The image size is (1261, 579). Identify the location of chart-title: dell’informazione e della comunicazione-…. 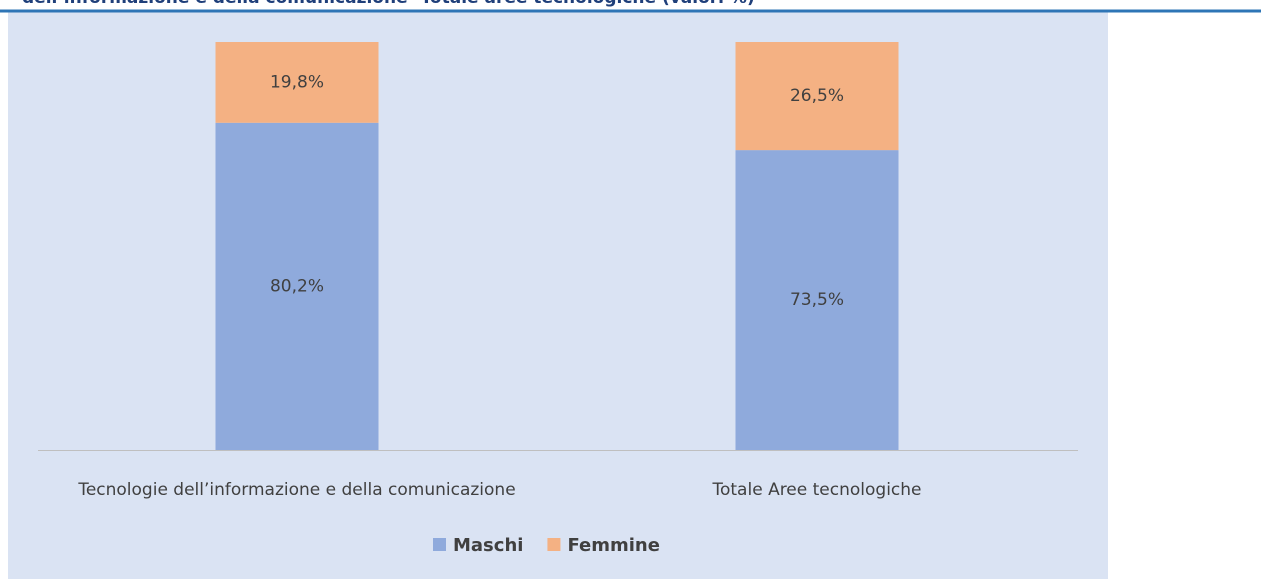
(388, 4).